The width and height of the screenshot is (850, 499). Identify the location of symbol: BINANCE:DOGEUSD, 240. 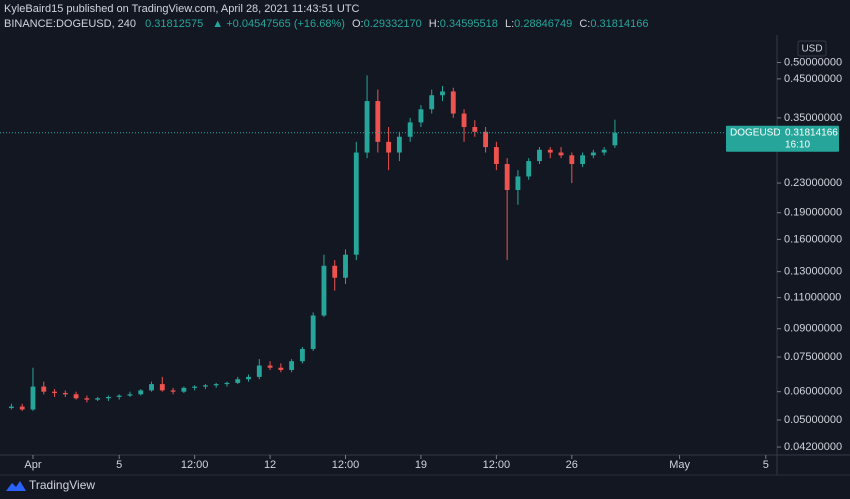
(70, 24).